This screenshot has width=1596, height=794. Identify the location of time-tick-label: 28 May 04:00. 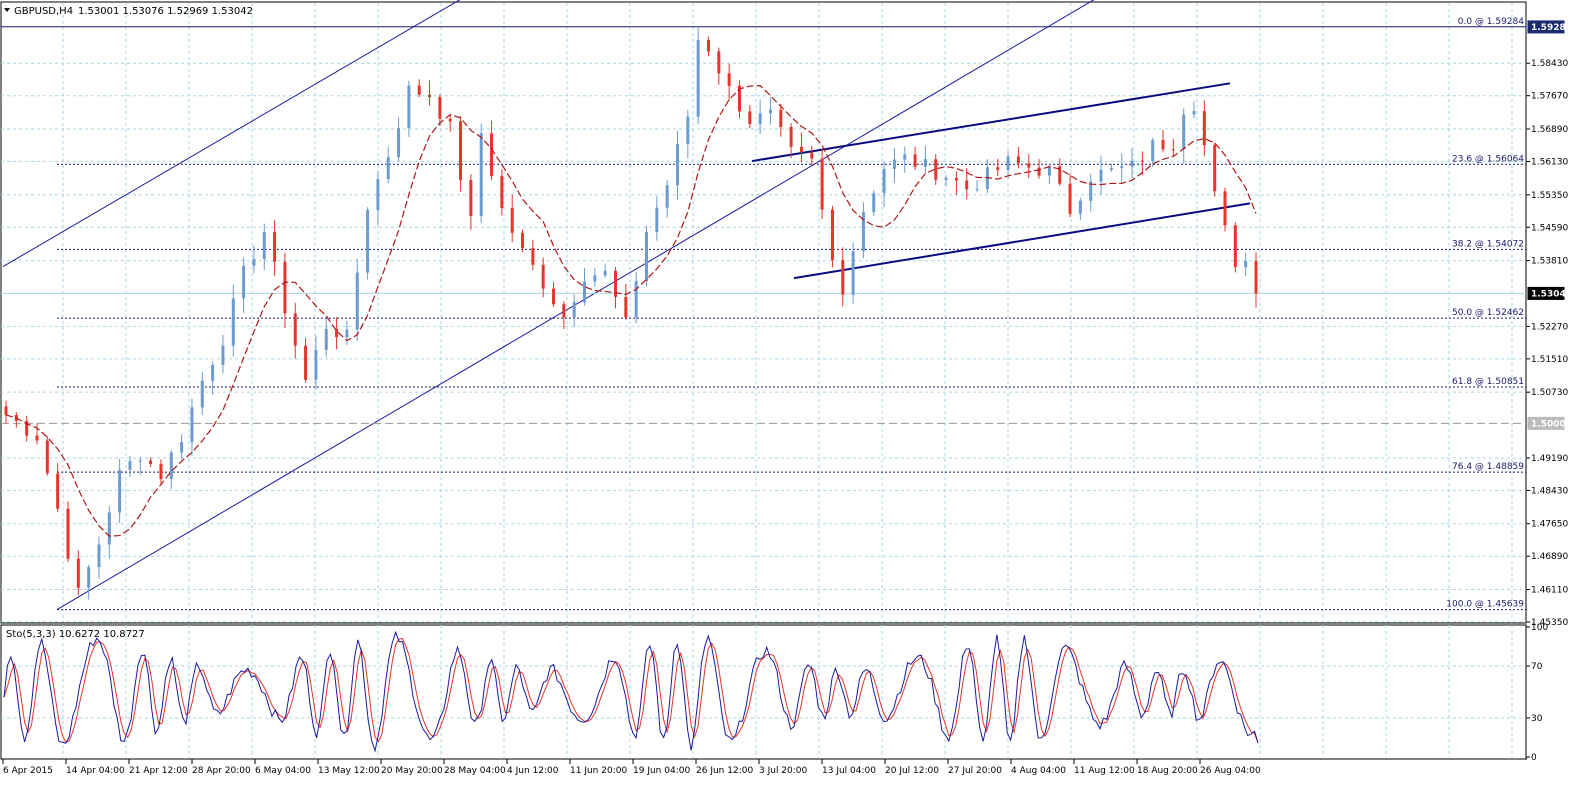
(475, 771).